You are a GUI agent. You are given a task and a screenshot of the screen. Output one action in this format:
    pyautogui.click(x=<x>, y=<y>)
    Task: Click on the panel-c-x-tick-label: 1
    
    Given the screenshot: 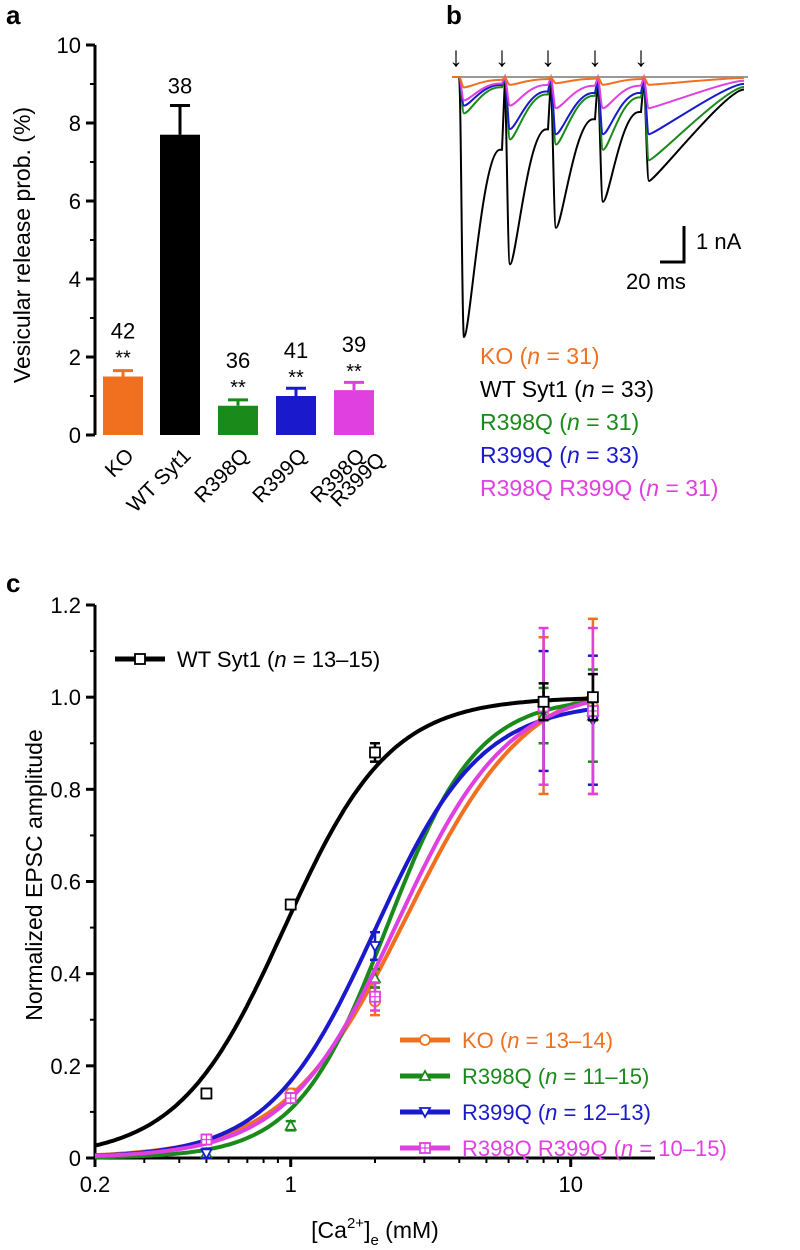 What is the action you would take?
    pyautogui.click(x=291, y=1184)
    